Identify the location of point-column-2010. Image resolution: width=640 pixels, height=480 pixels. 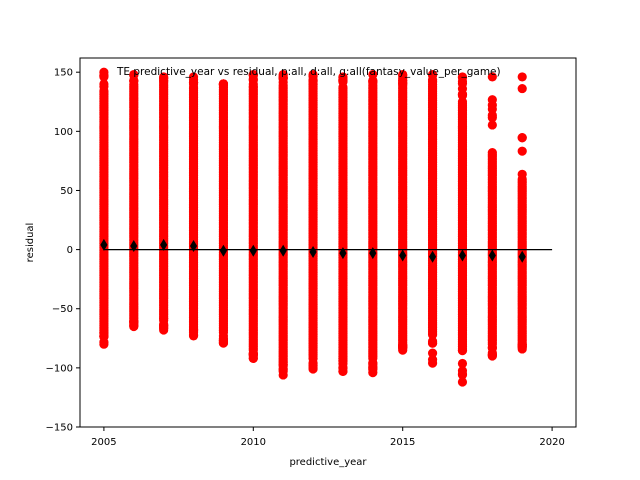
(253, 216).